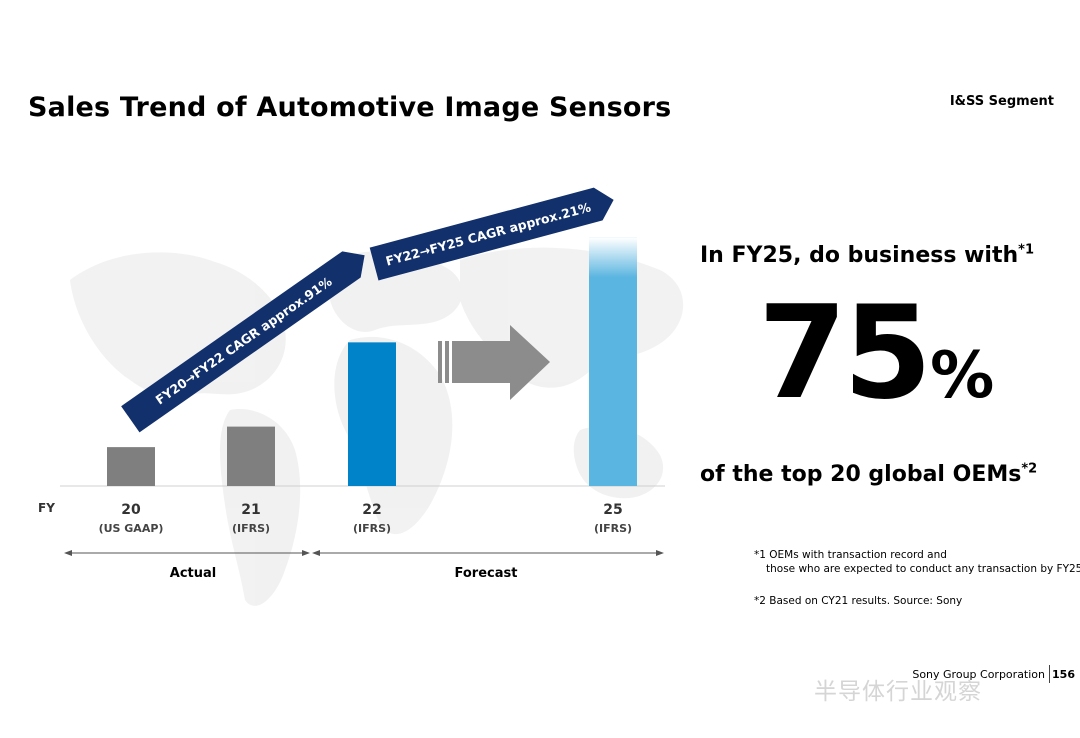 The height and width of the screenshot is (738, 1080). I want to click on category-label-fy25: 25, so click(612, 510).